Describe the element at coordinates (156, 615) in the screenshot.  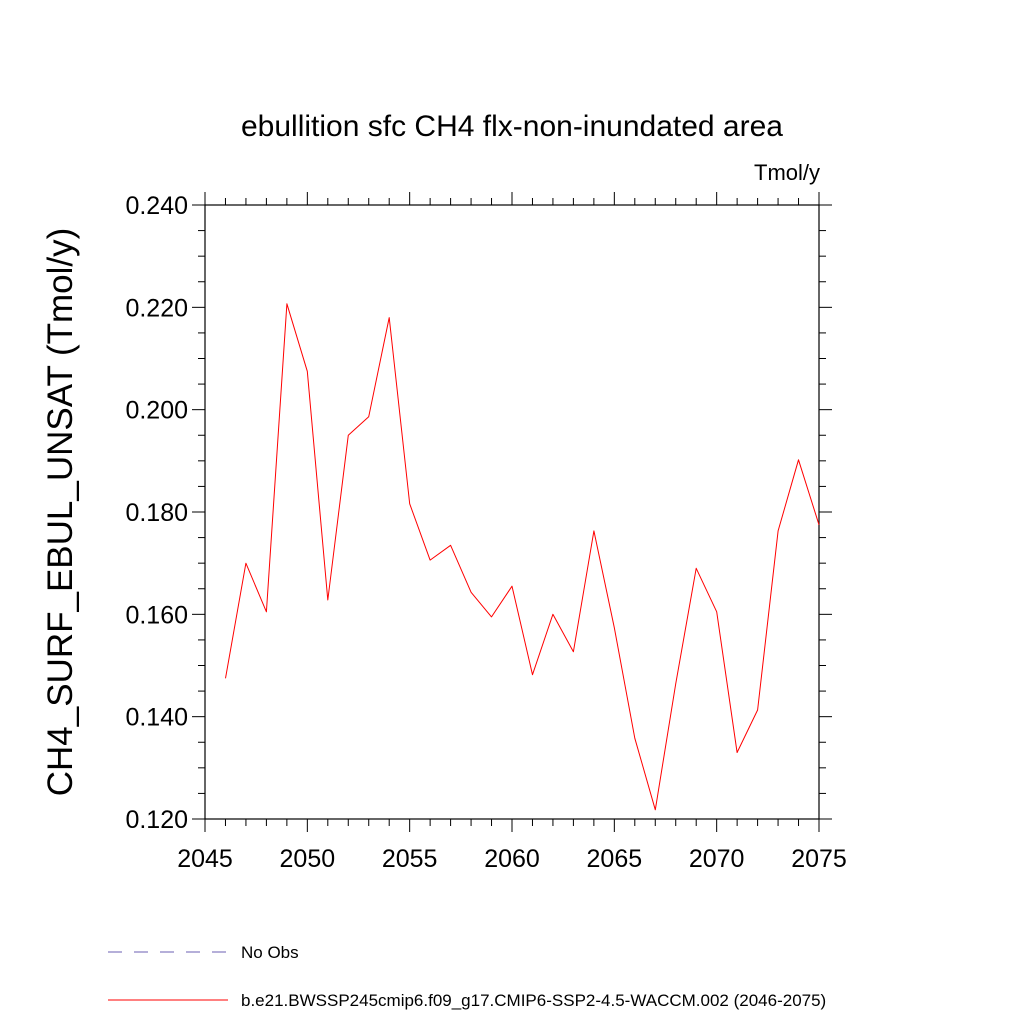
I see `y-tick-label: 0.160` at that location.